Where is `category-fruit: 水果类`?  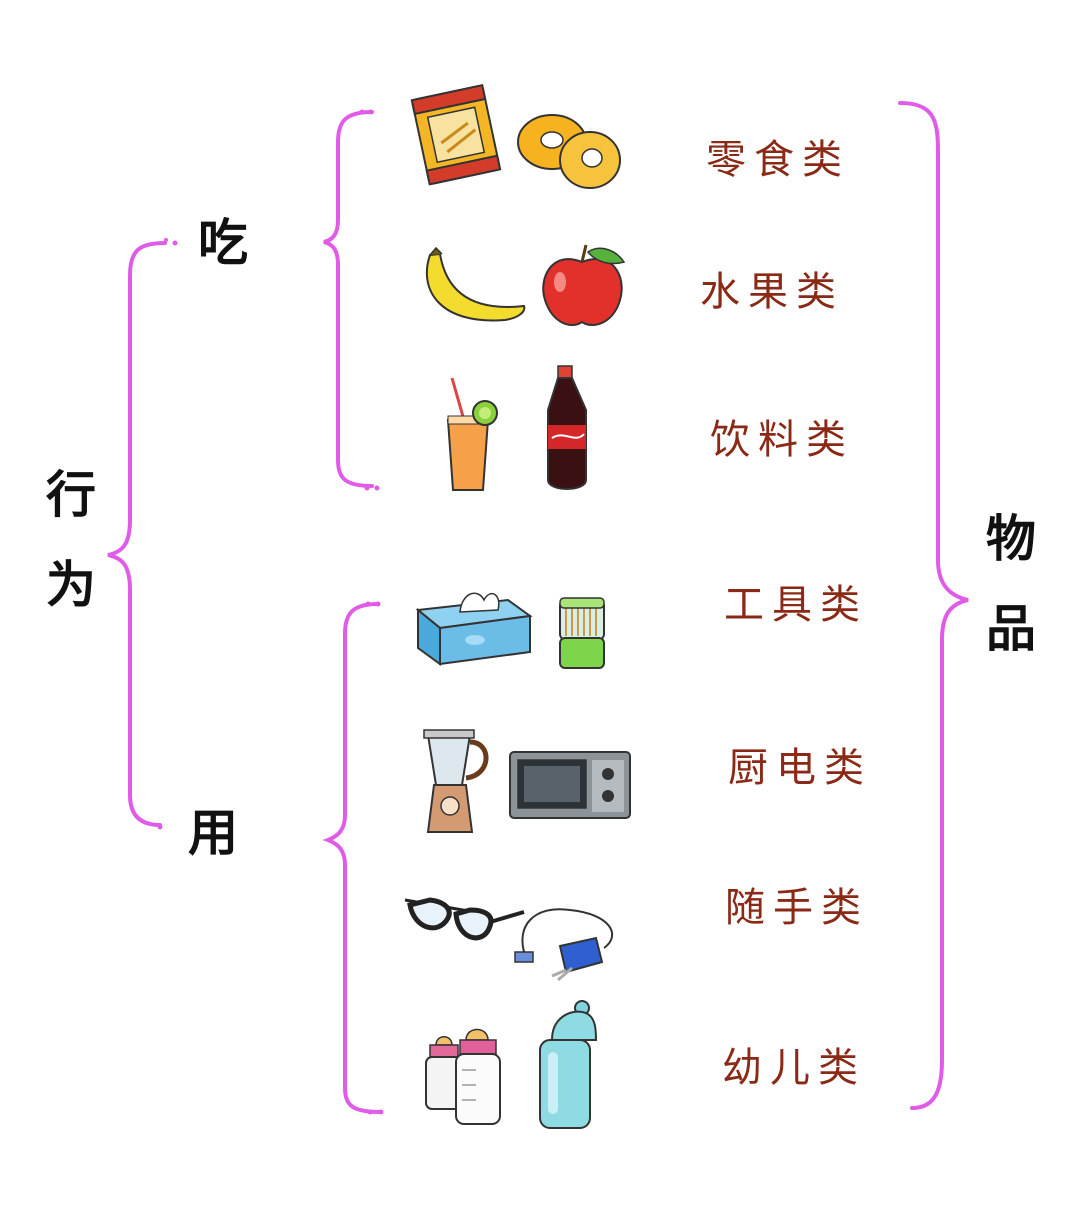
category-fruit: 水果类 is located at coordinates (772, 292).